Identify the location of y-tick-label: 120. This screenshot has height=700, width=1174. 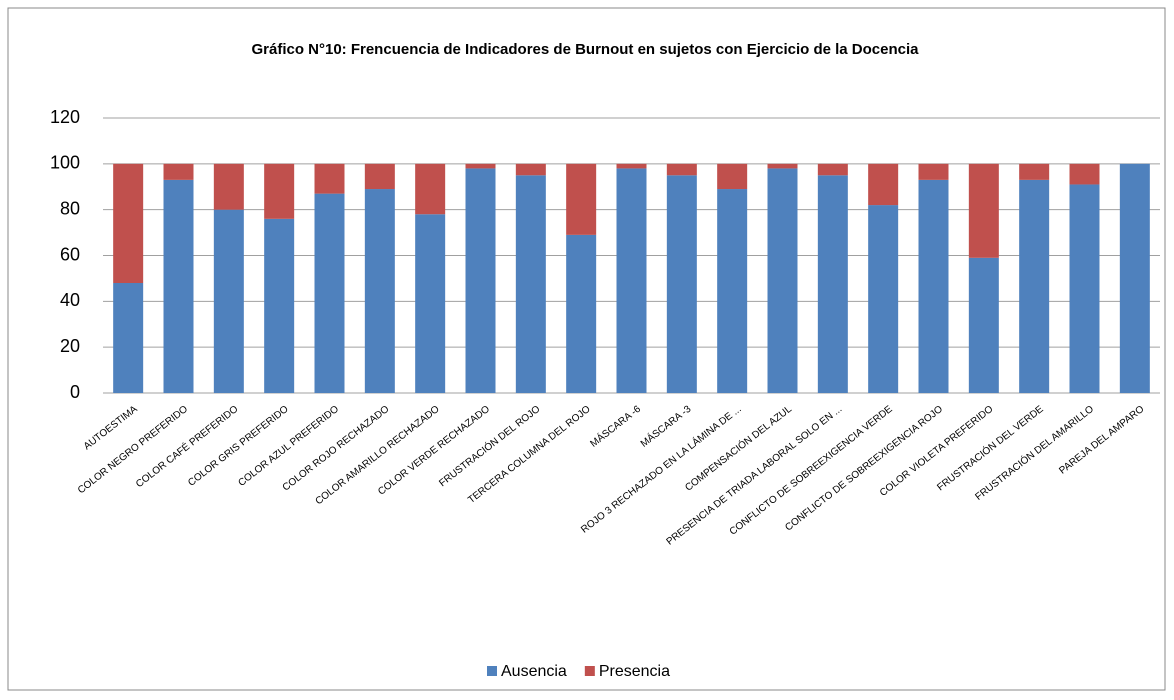
(65, 117).